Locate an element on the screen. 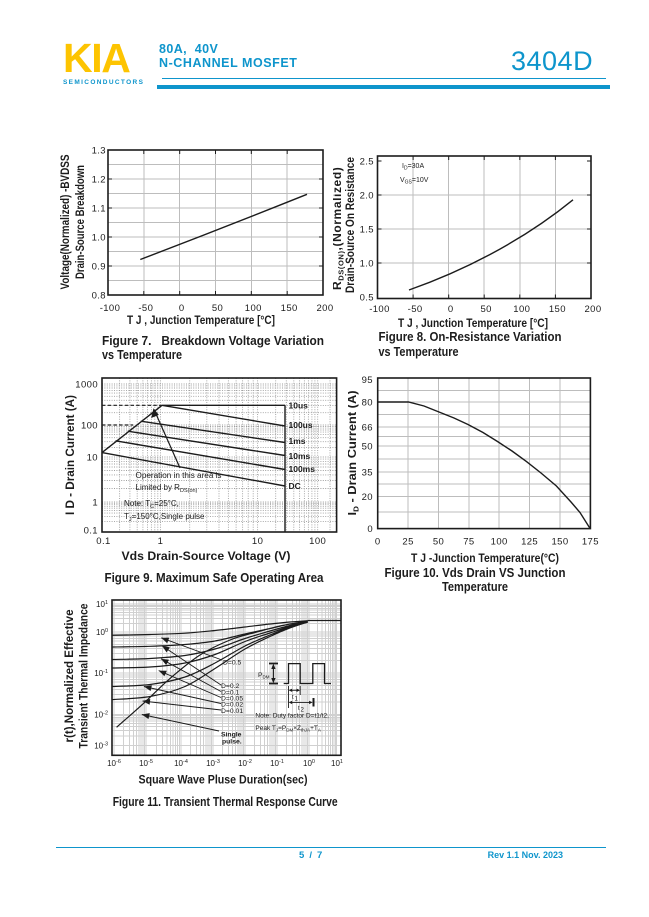 The width and height of the screenshot is (649, 917). svg-text: Vds Drain-Source Voltage (V) is located at coordinates (206, 556).